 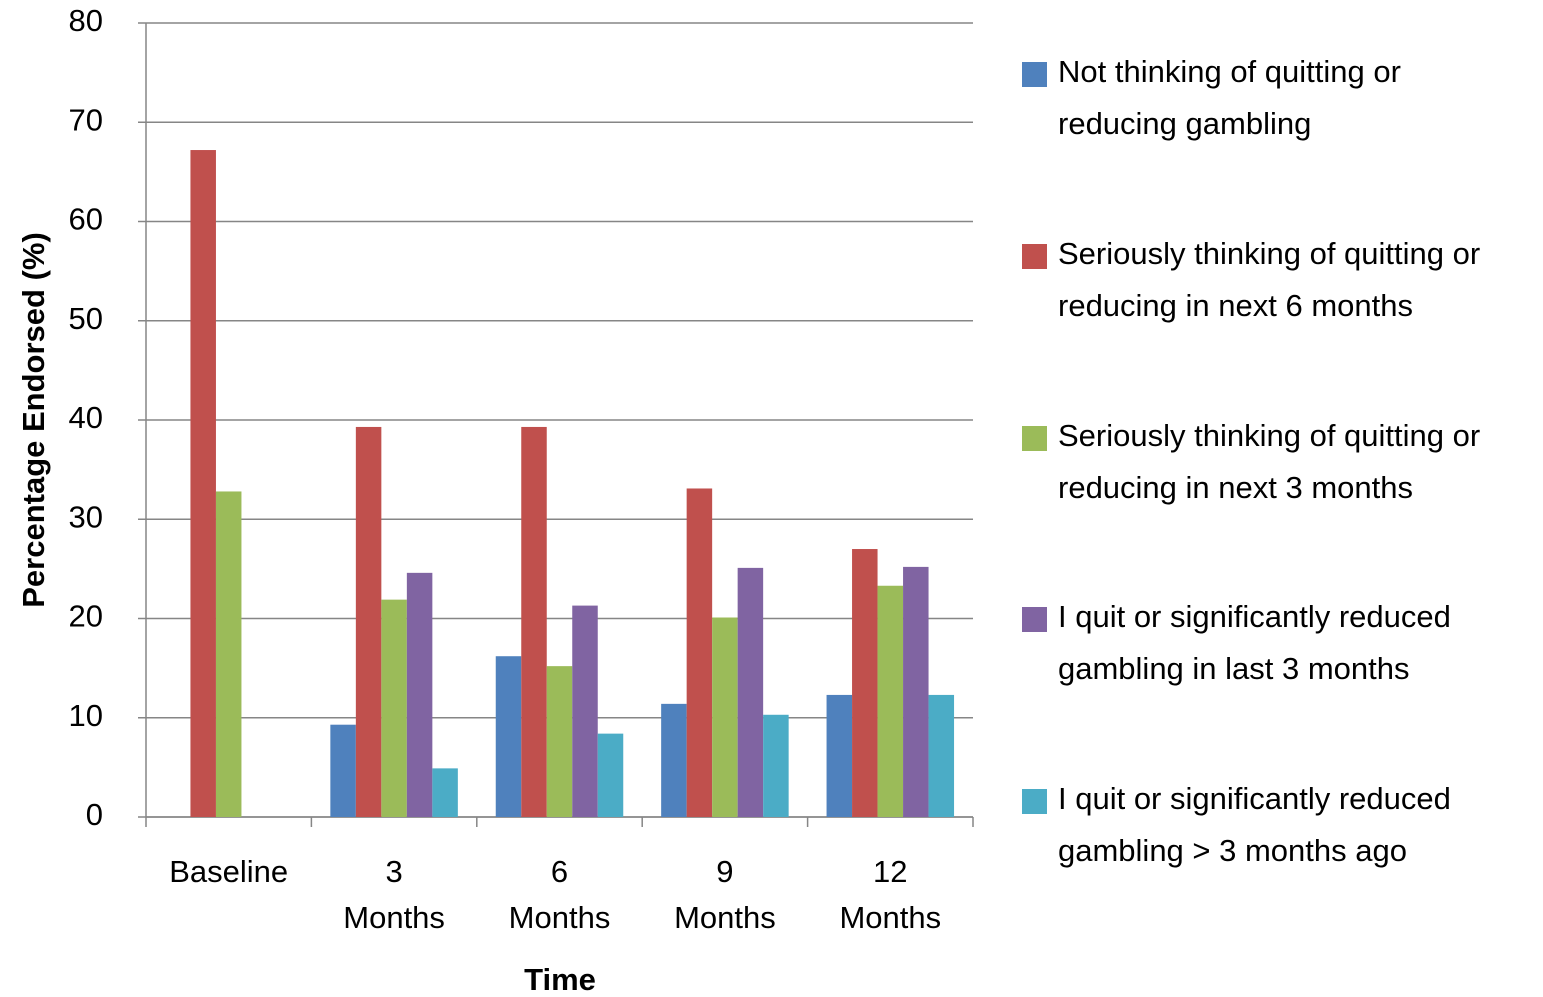 I want to click on x-tick-label: 3 Months, so click(x=394, y=894).